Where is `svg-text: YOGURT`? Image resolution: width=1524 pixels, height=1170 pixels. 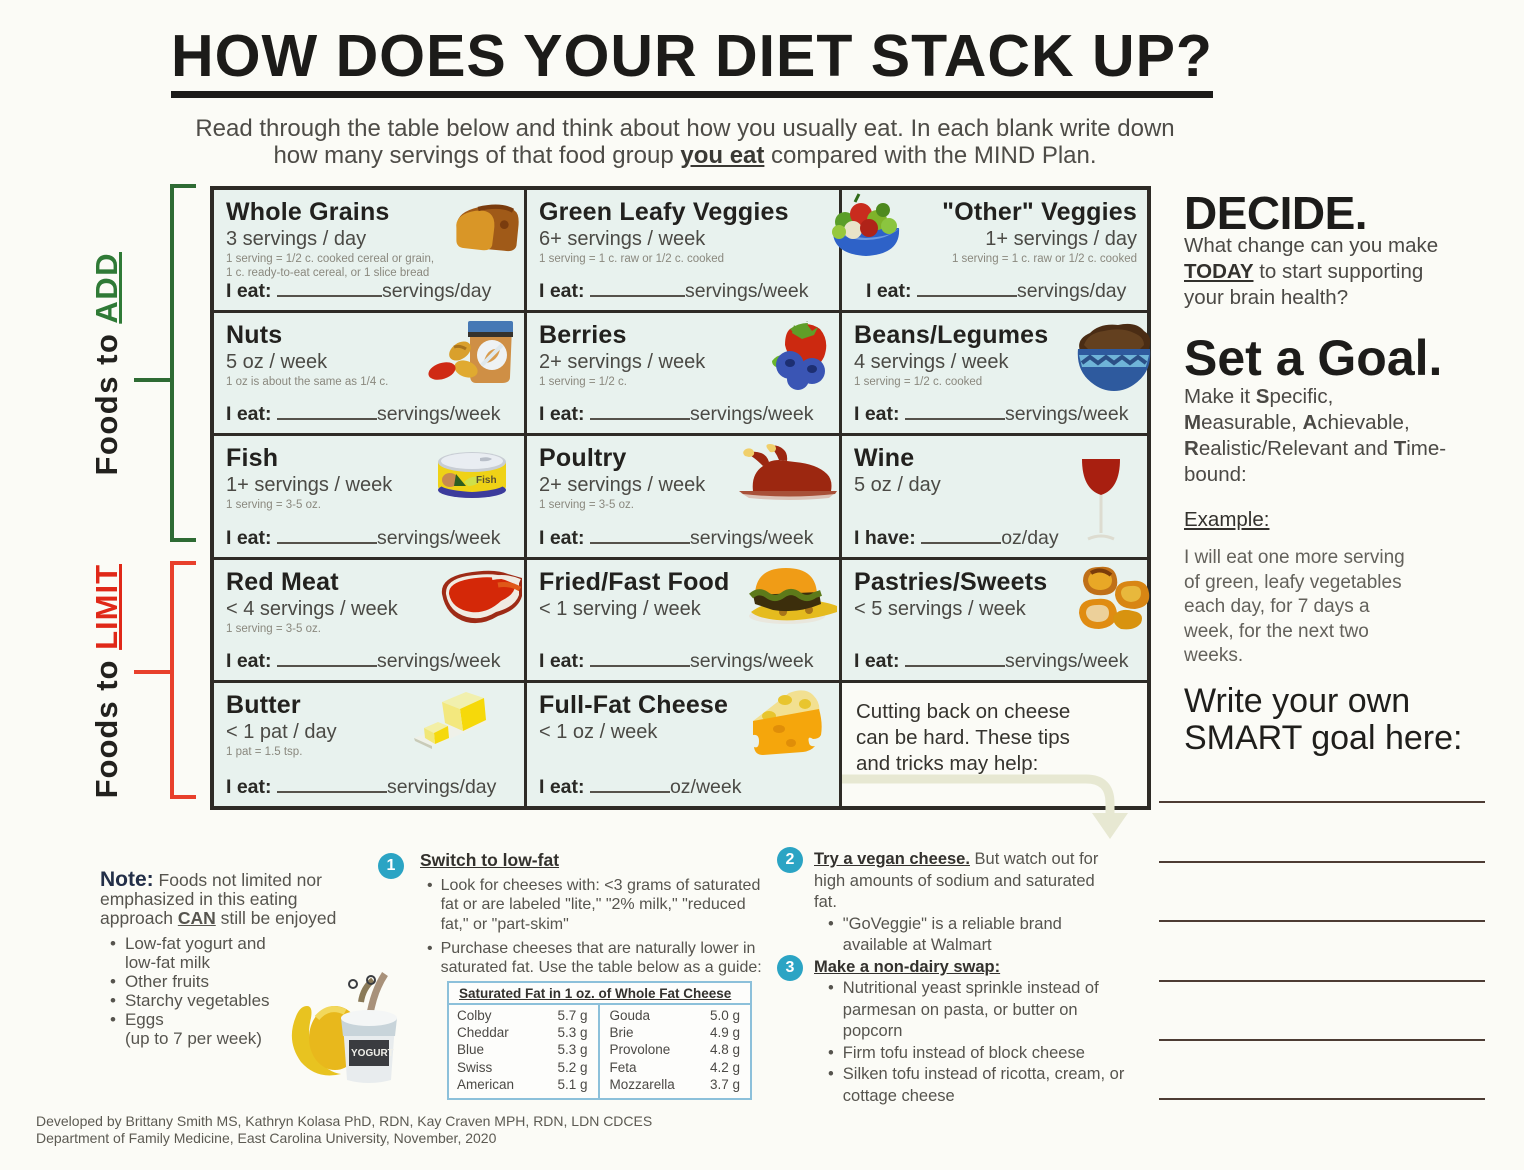
svg-text: YOGURT is located at coordinates (372, 1053).